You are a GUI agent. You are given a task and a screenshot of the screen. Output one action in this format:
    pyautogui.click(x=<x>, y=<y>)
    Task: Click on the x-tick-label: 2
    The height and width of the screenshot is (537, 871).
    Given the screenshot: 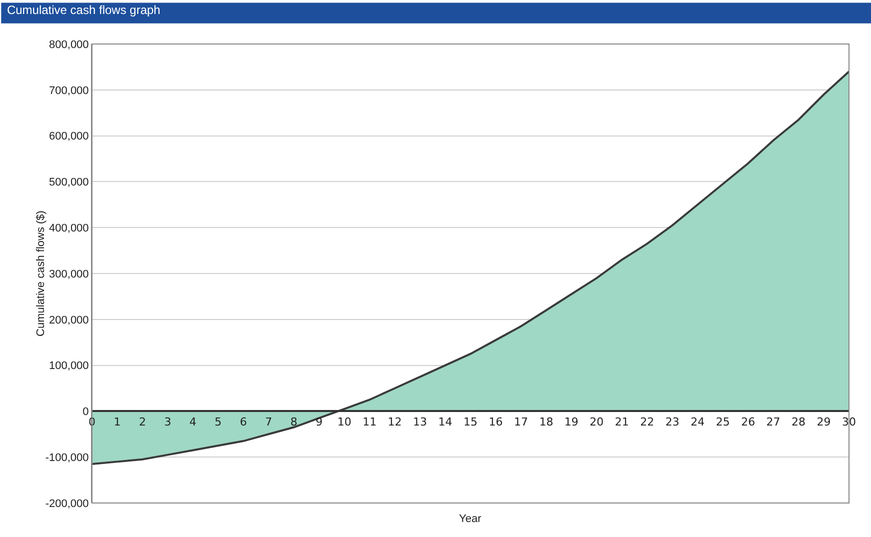 What is the action you would take?
    pyautogui.click(x=142, y=421)
    